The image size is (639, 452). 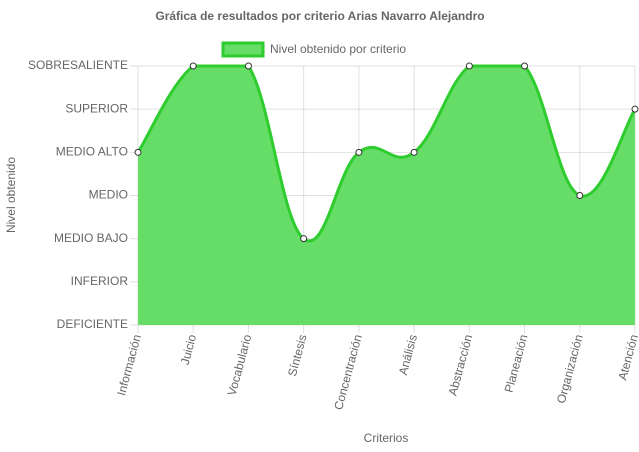 What do you see at coordinates (100, 281) in the screenshot?
I see `y-tick-label: INFERIOR` at bounding box center [100, 281].